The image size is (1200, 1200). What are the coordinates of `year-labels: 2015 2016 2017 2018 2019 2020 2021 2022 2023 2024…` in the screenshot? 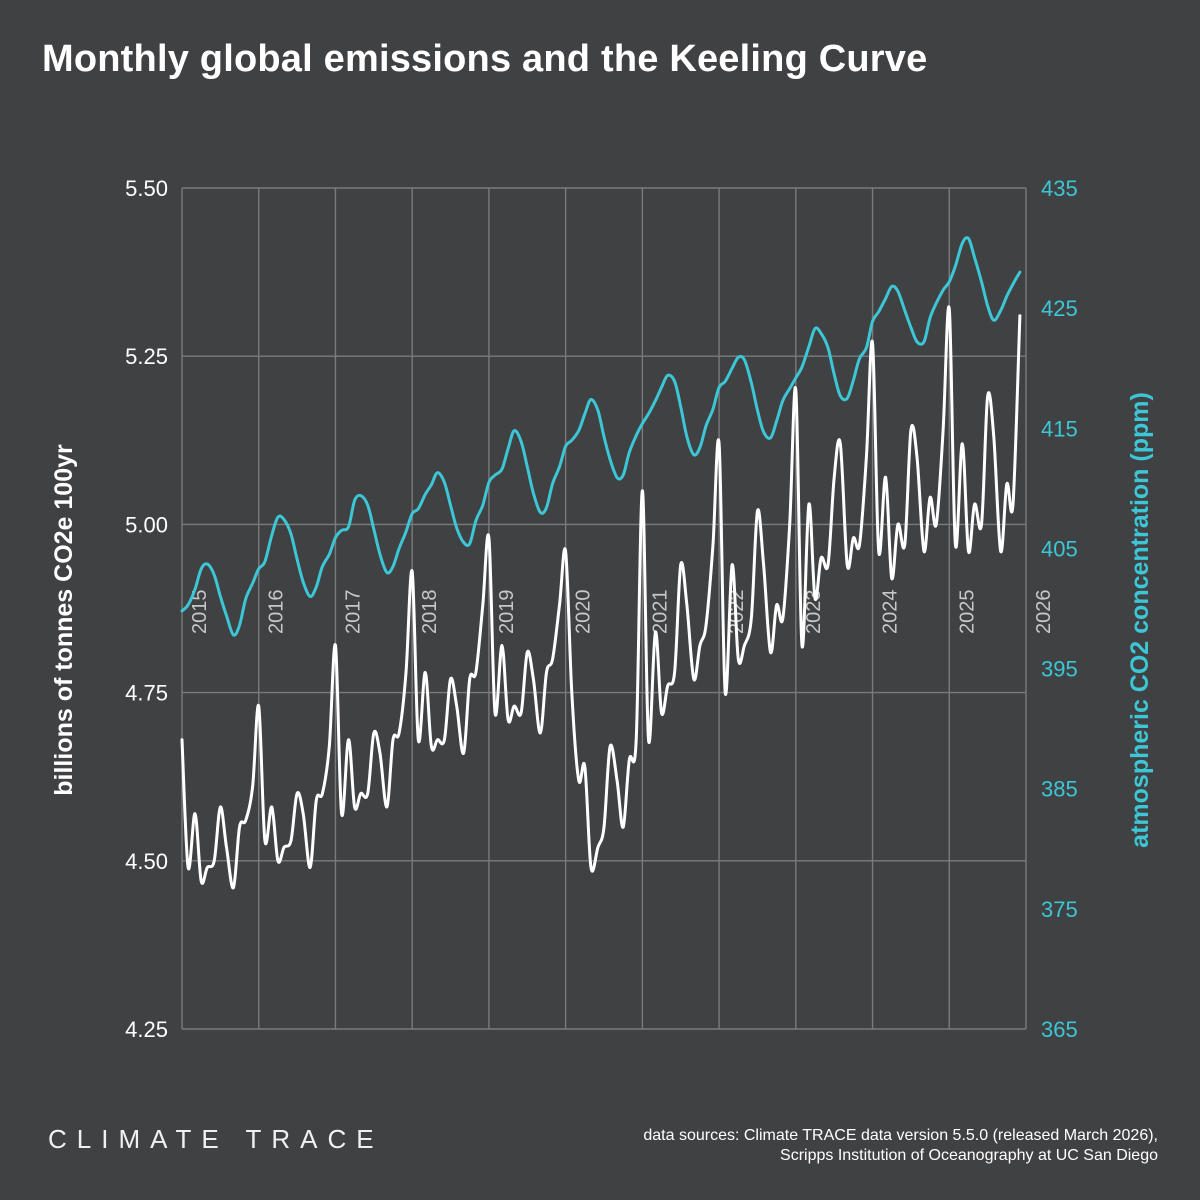 It's located at (622, 612).